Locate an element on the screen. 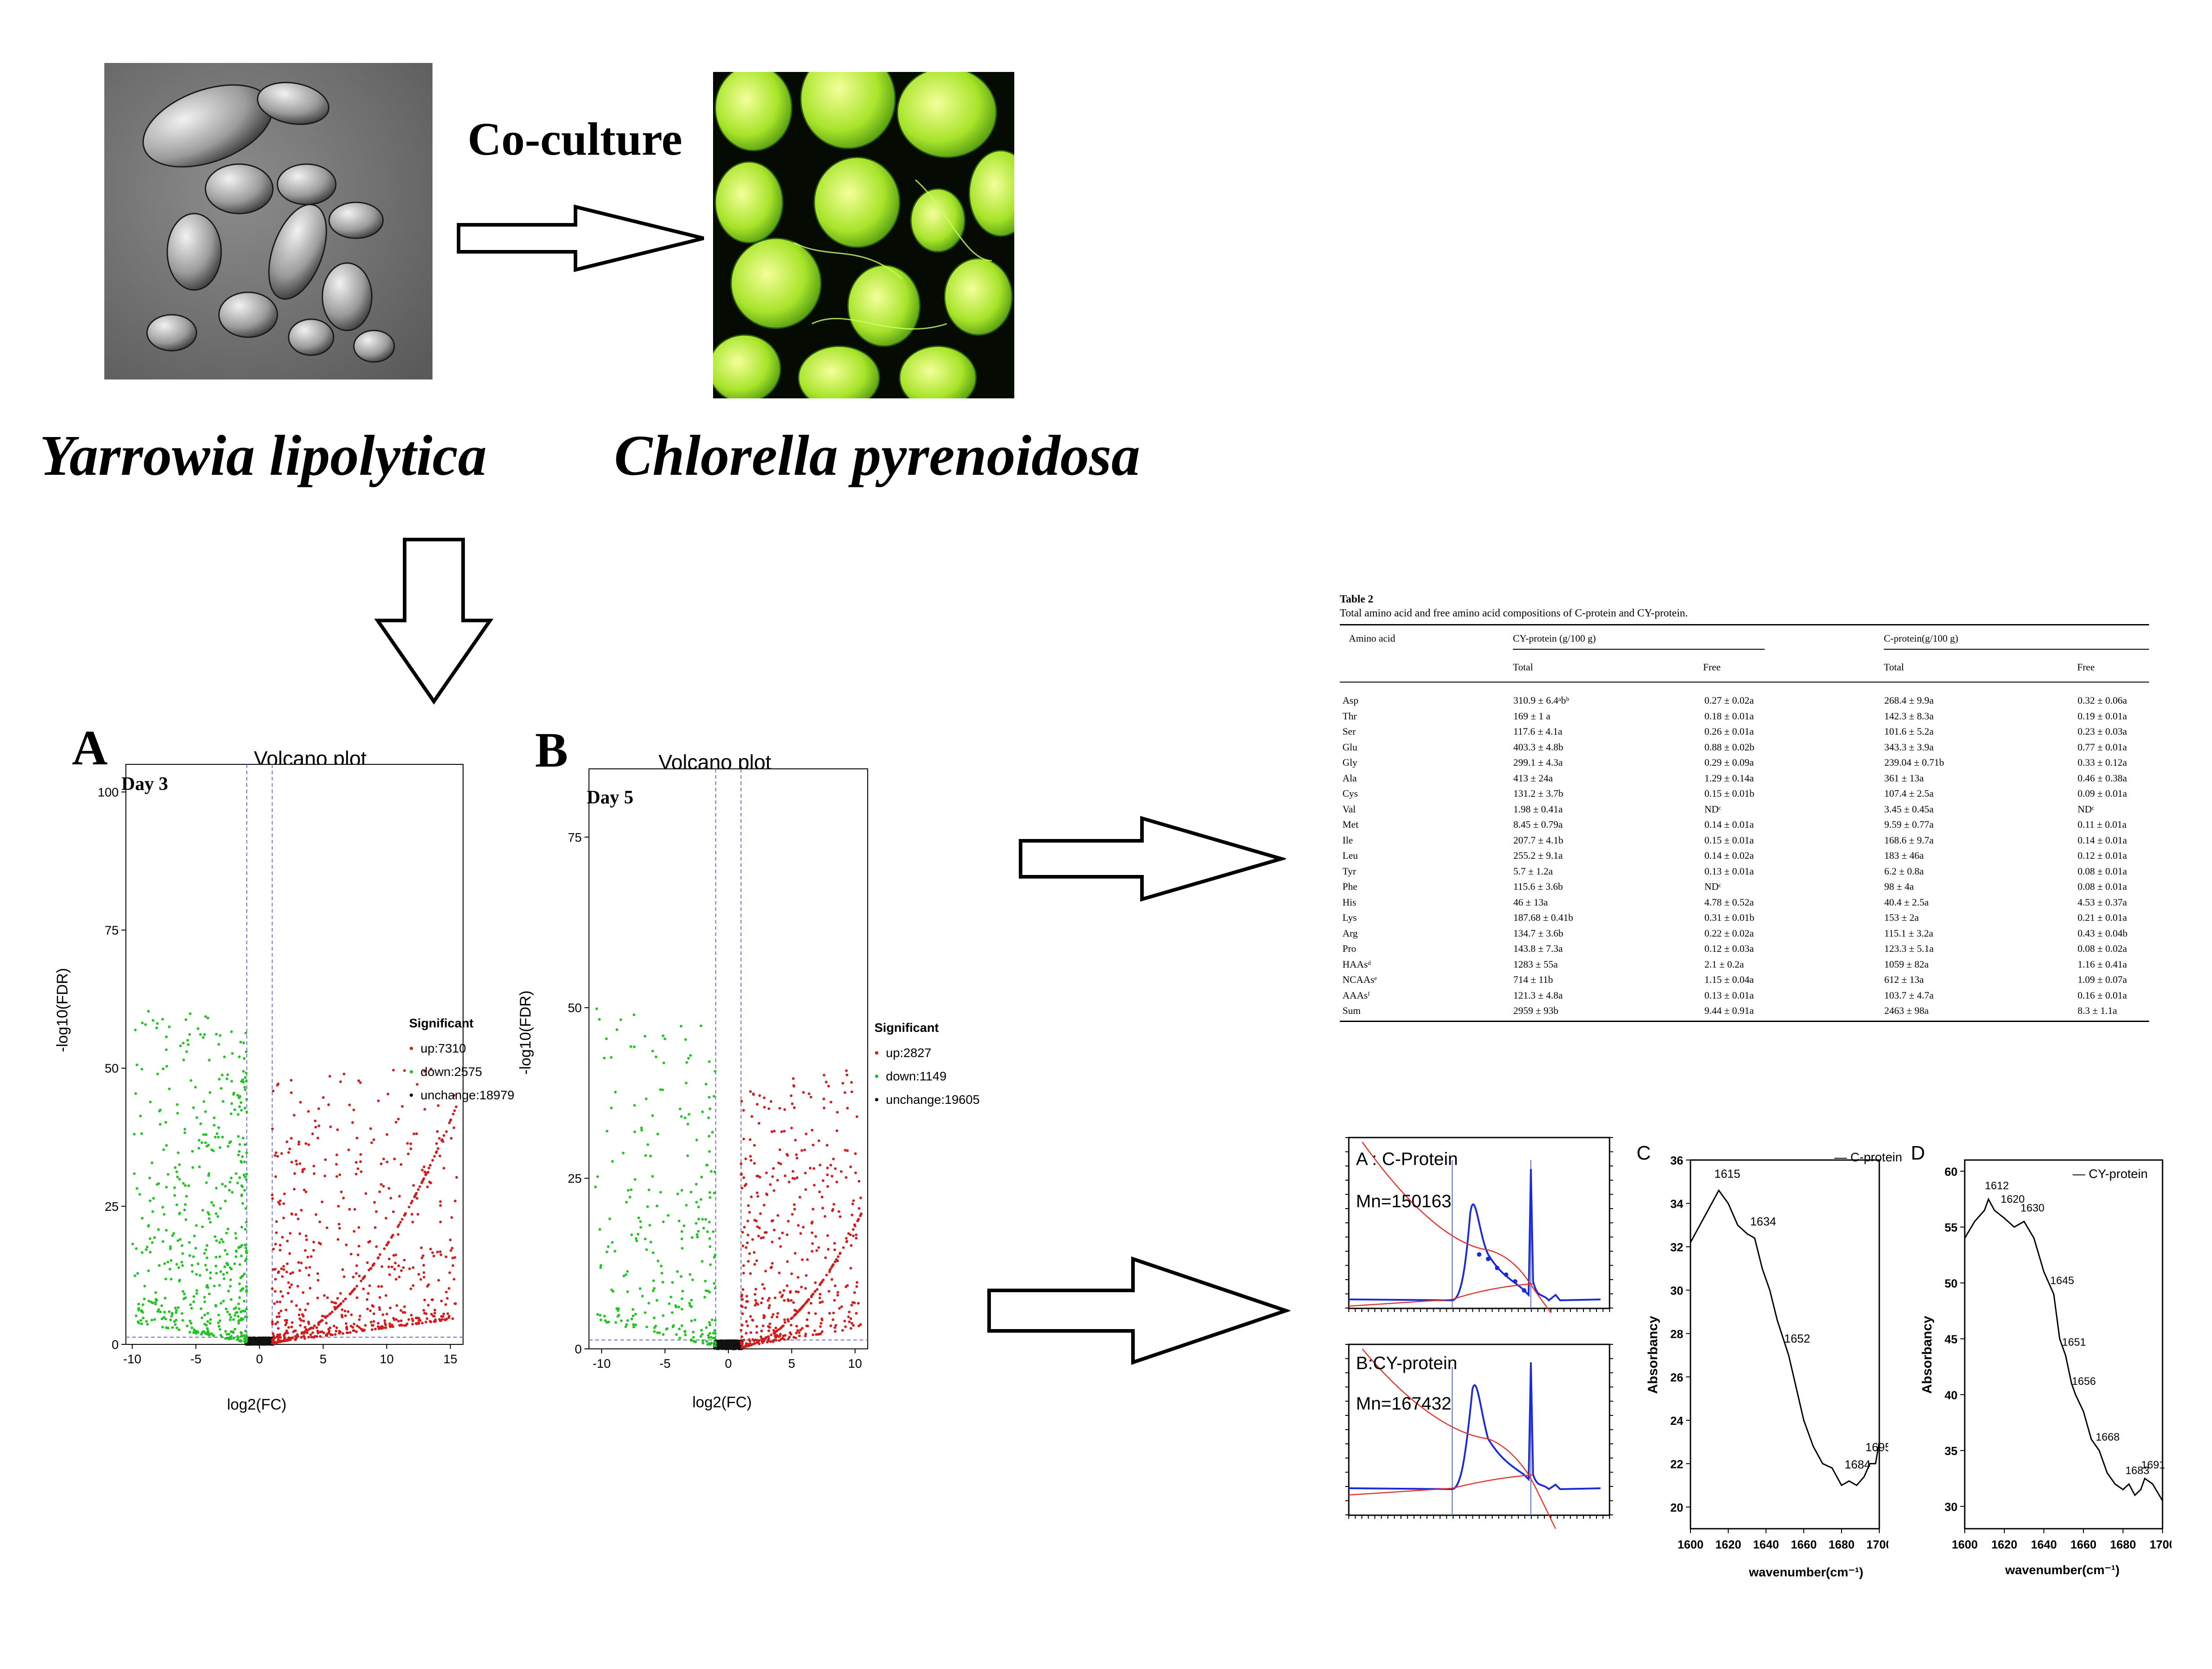  table-cell: 121.3 ± 4.8a is located at coordinates (1606, 996).